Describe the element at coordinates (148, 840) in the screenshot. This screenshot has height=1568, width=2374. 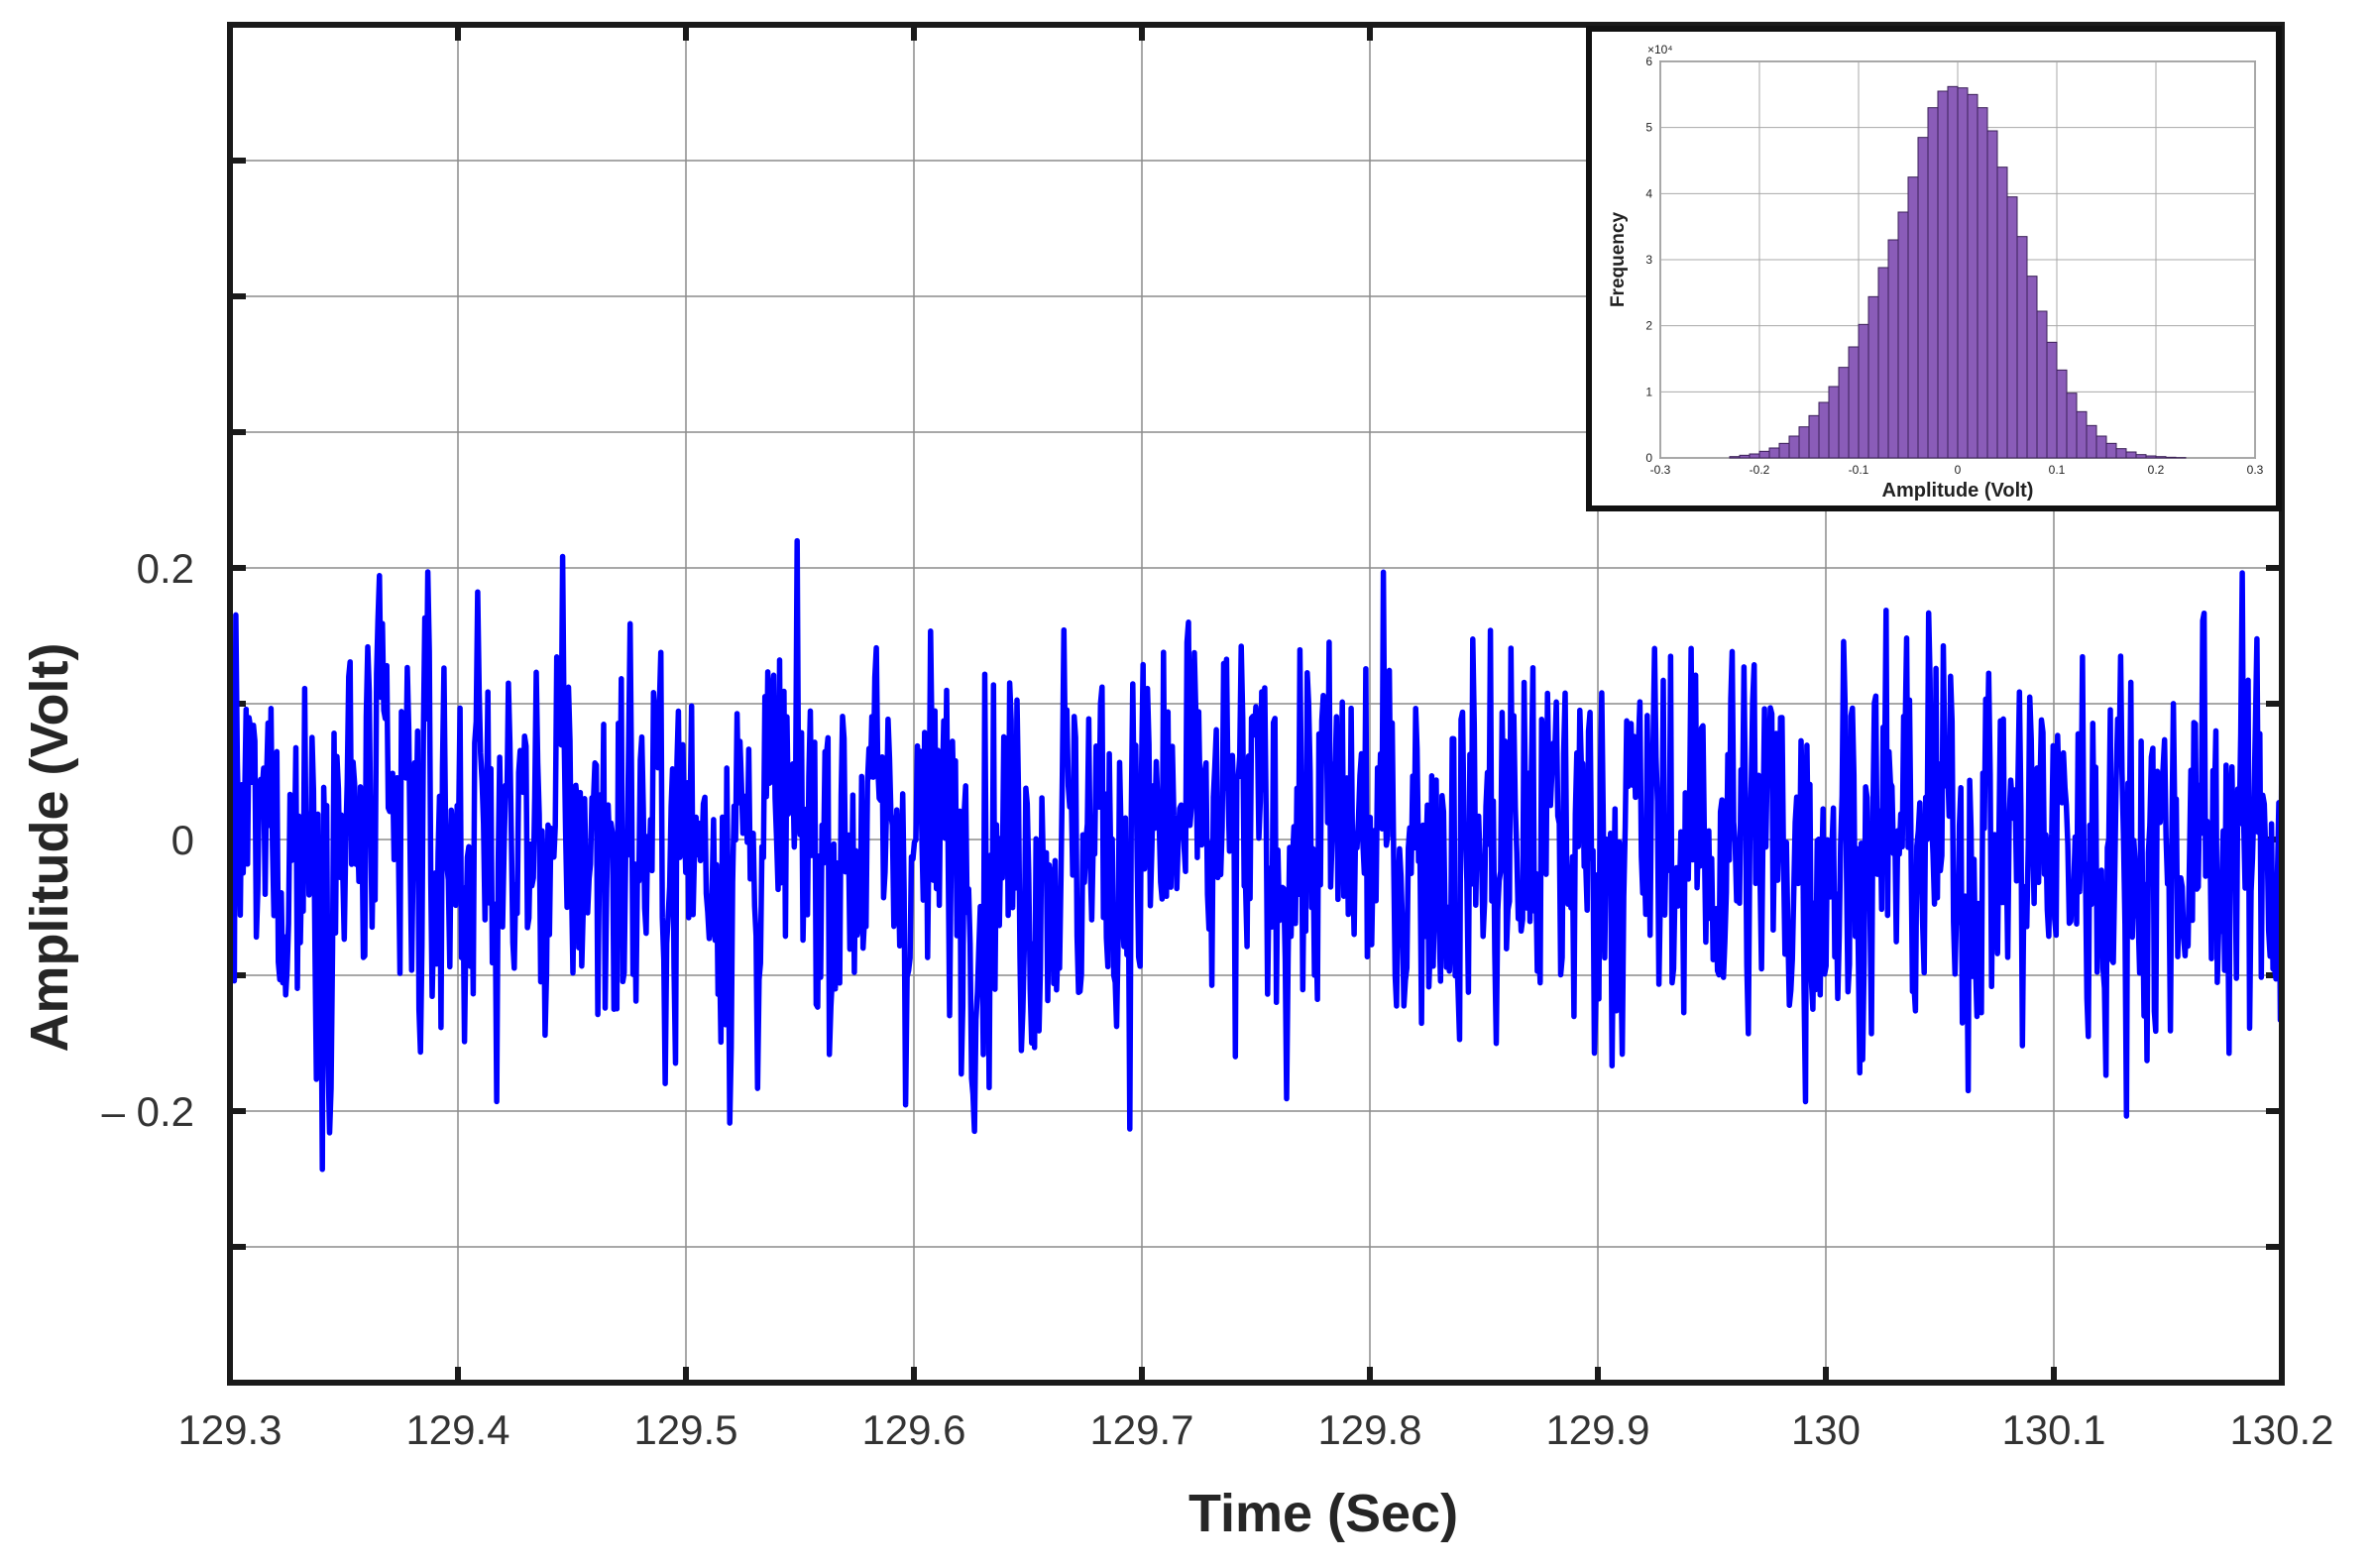
I see `main-y-tick-labels: 0.2 0 – 0.2` at that location.